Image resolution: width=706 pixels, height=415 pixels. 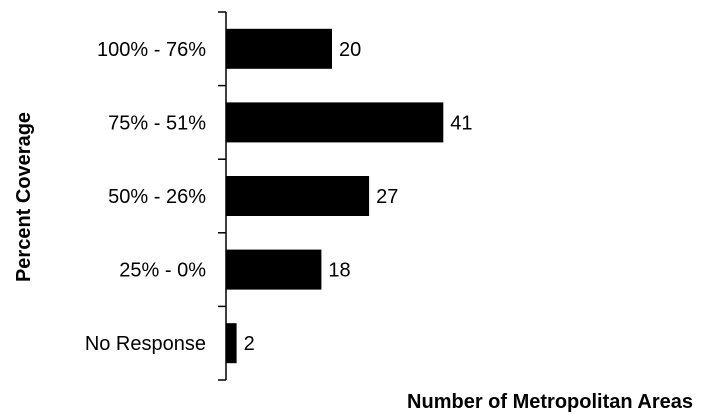 What do you see at coordinates (151, 50) in the screenshot?
I see `y-tick-label: 100% - 76%` at bounding box center [151, 50].